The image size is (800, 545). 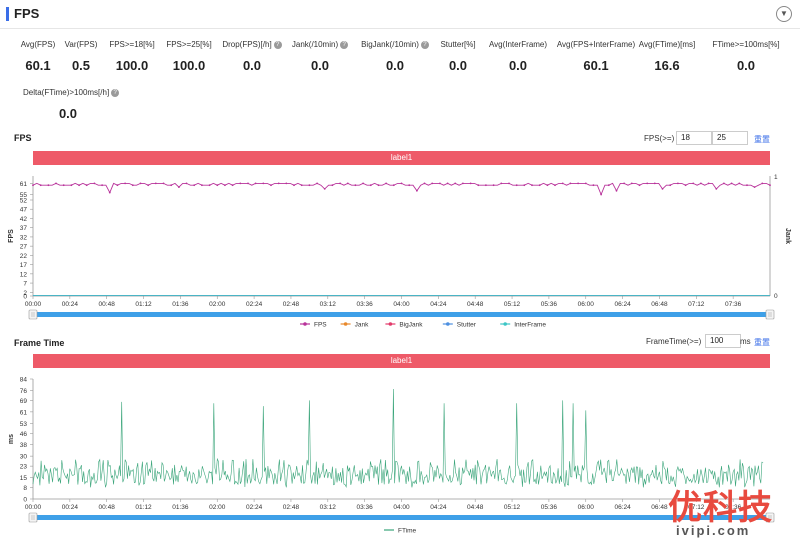 What do you see at coordinates (24, 274) in the screenshot?
I see `y-tick-label: 12` at bounding box center [24, 274].